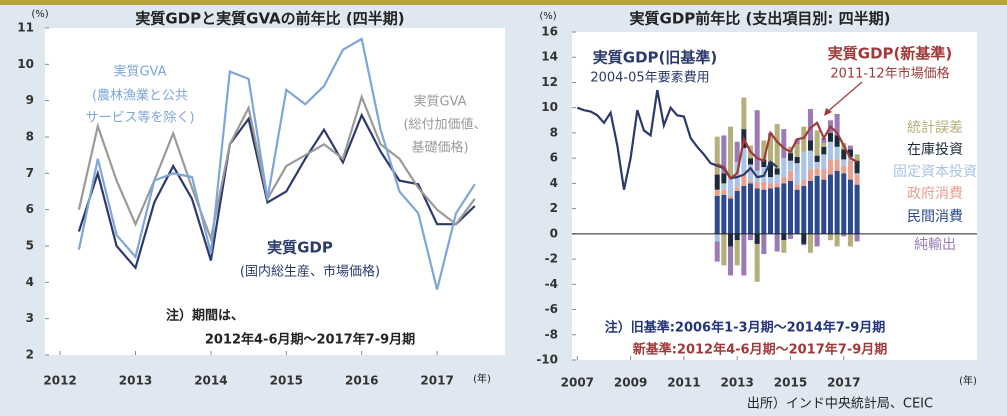 This screenshot has width=1007, height=416. Describe the element at coordinates (269, 19) in the screenshot. I see `chart-title: 実質GDPと実質GVAの前年比 (四半期)` at that location.